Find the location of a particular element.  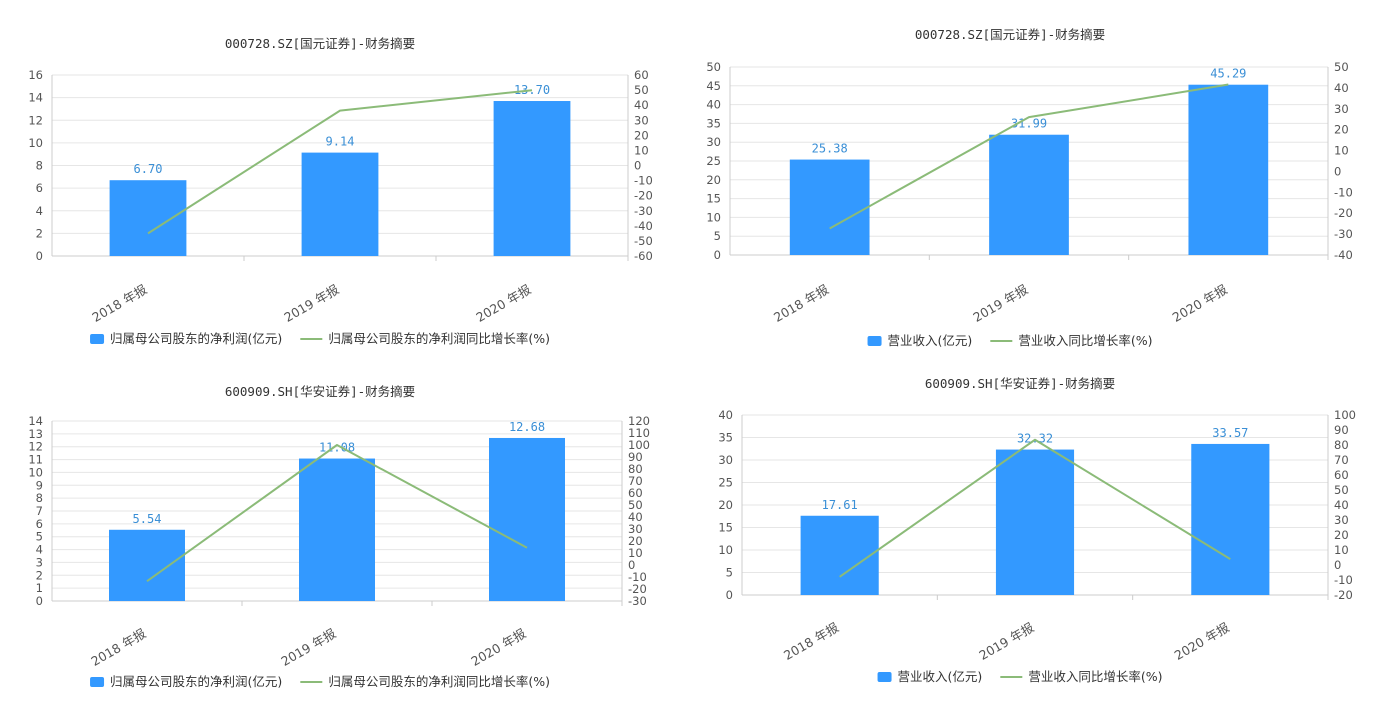

y-left-tick-label: 13 is located at coordinates (35, 434).